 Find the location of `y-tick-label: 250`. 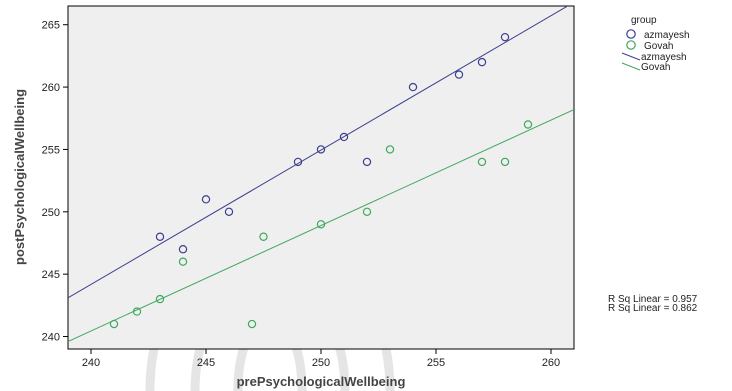

y-tick-label: 250 is located at coordinates (51, 213).